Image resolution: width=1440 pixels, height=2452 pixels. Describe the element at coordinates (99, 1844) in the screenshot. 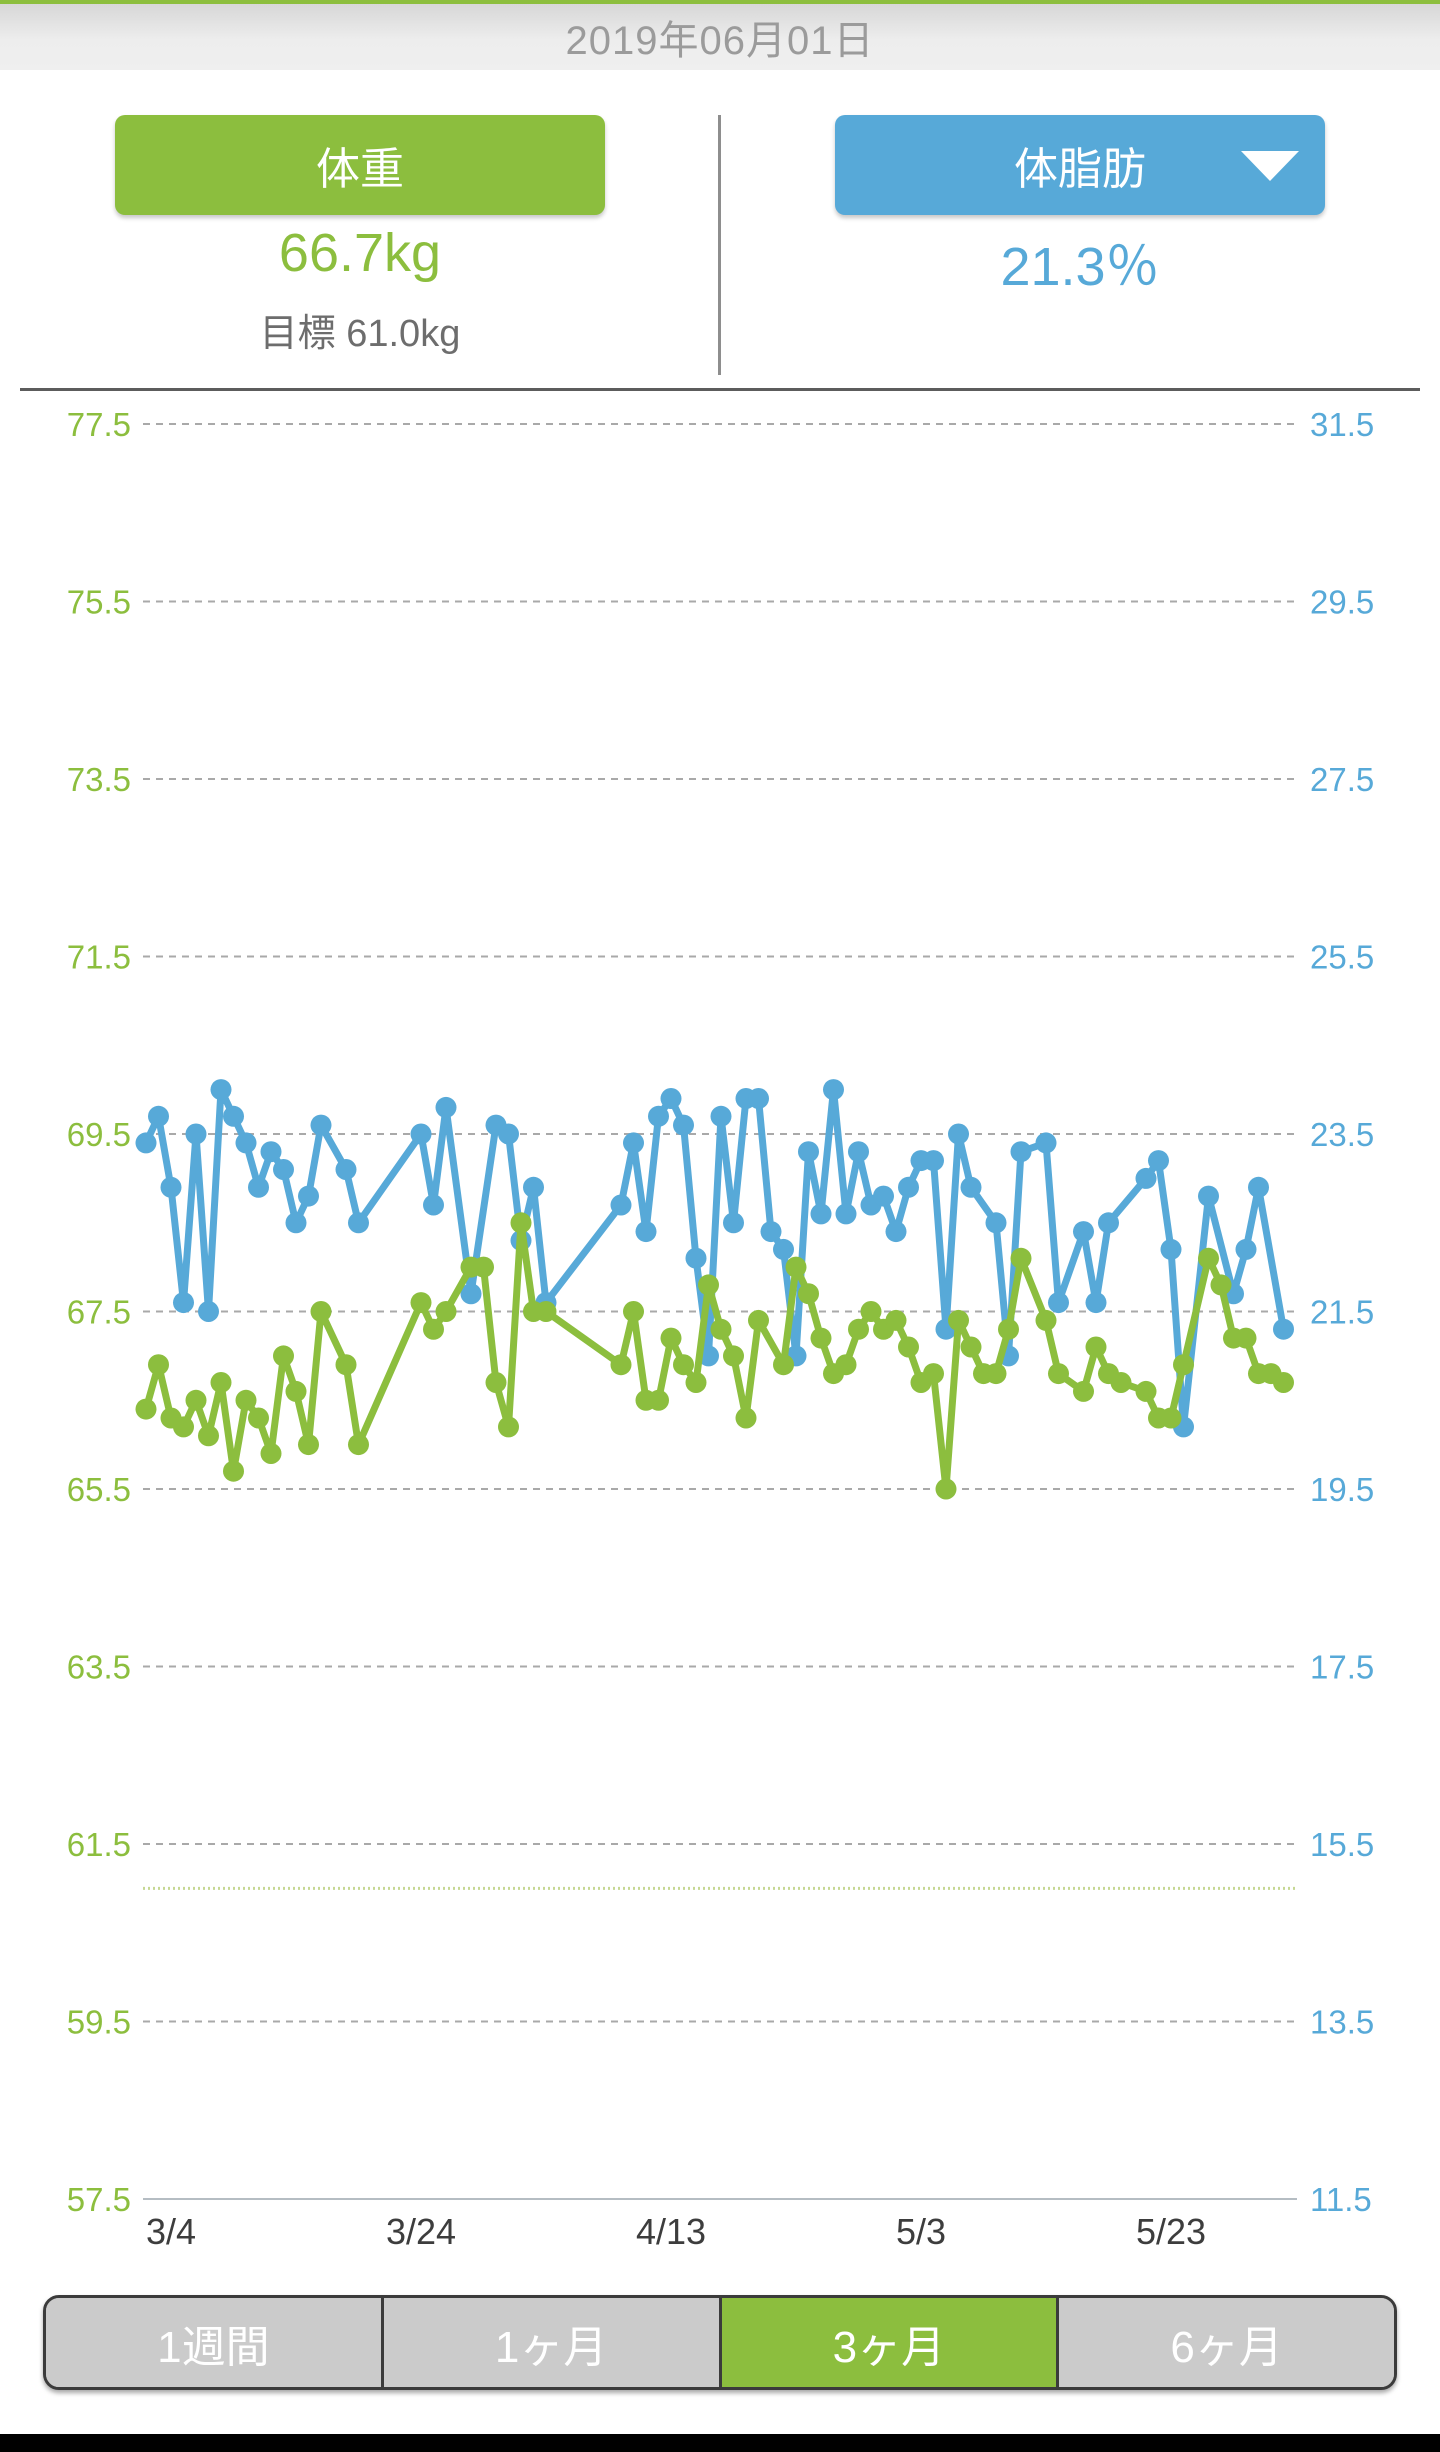

I see `left-axis-tick-label: 61.5` at that location.